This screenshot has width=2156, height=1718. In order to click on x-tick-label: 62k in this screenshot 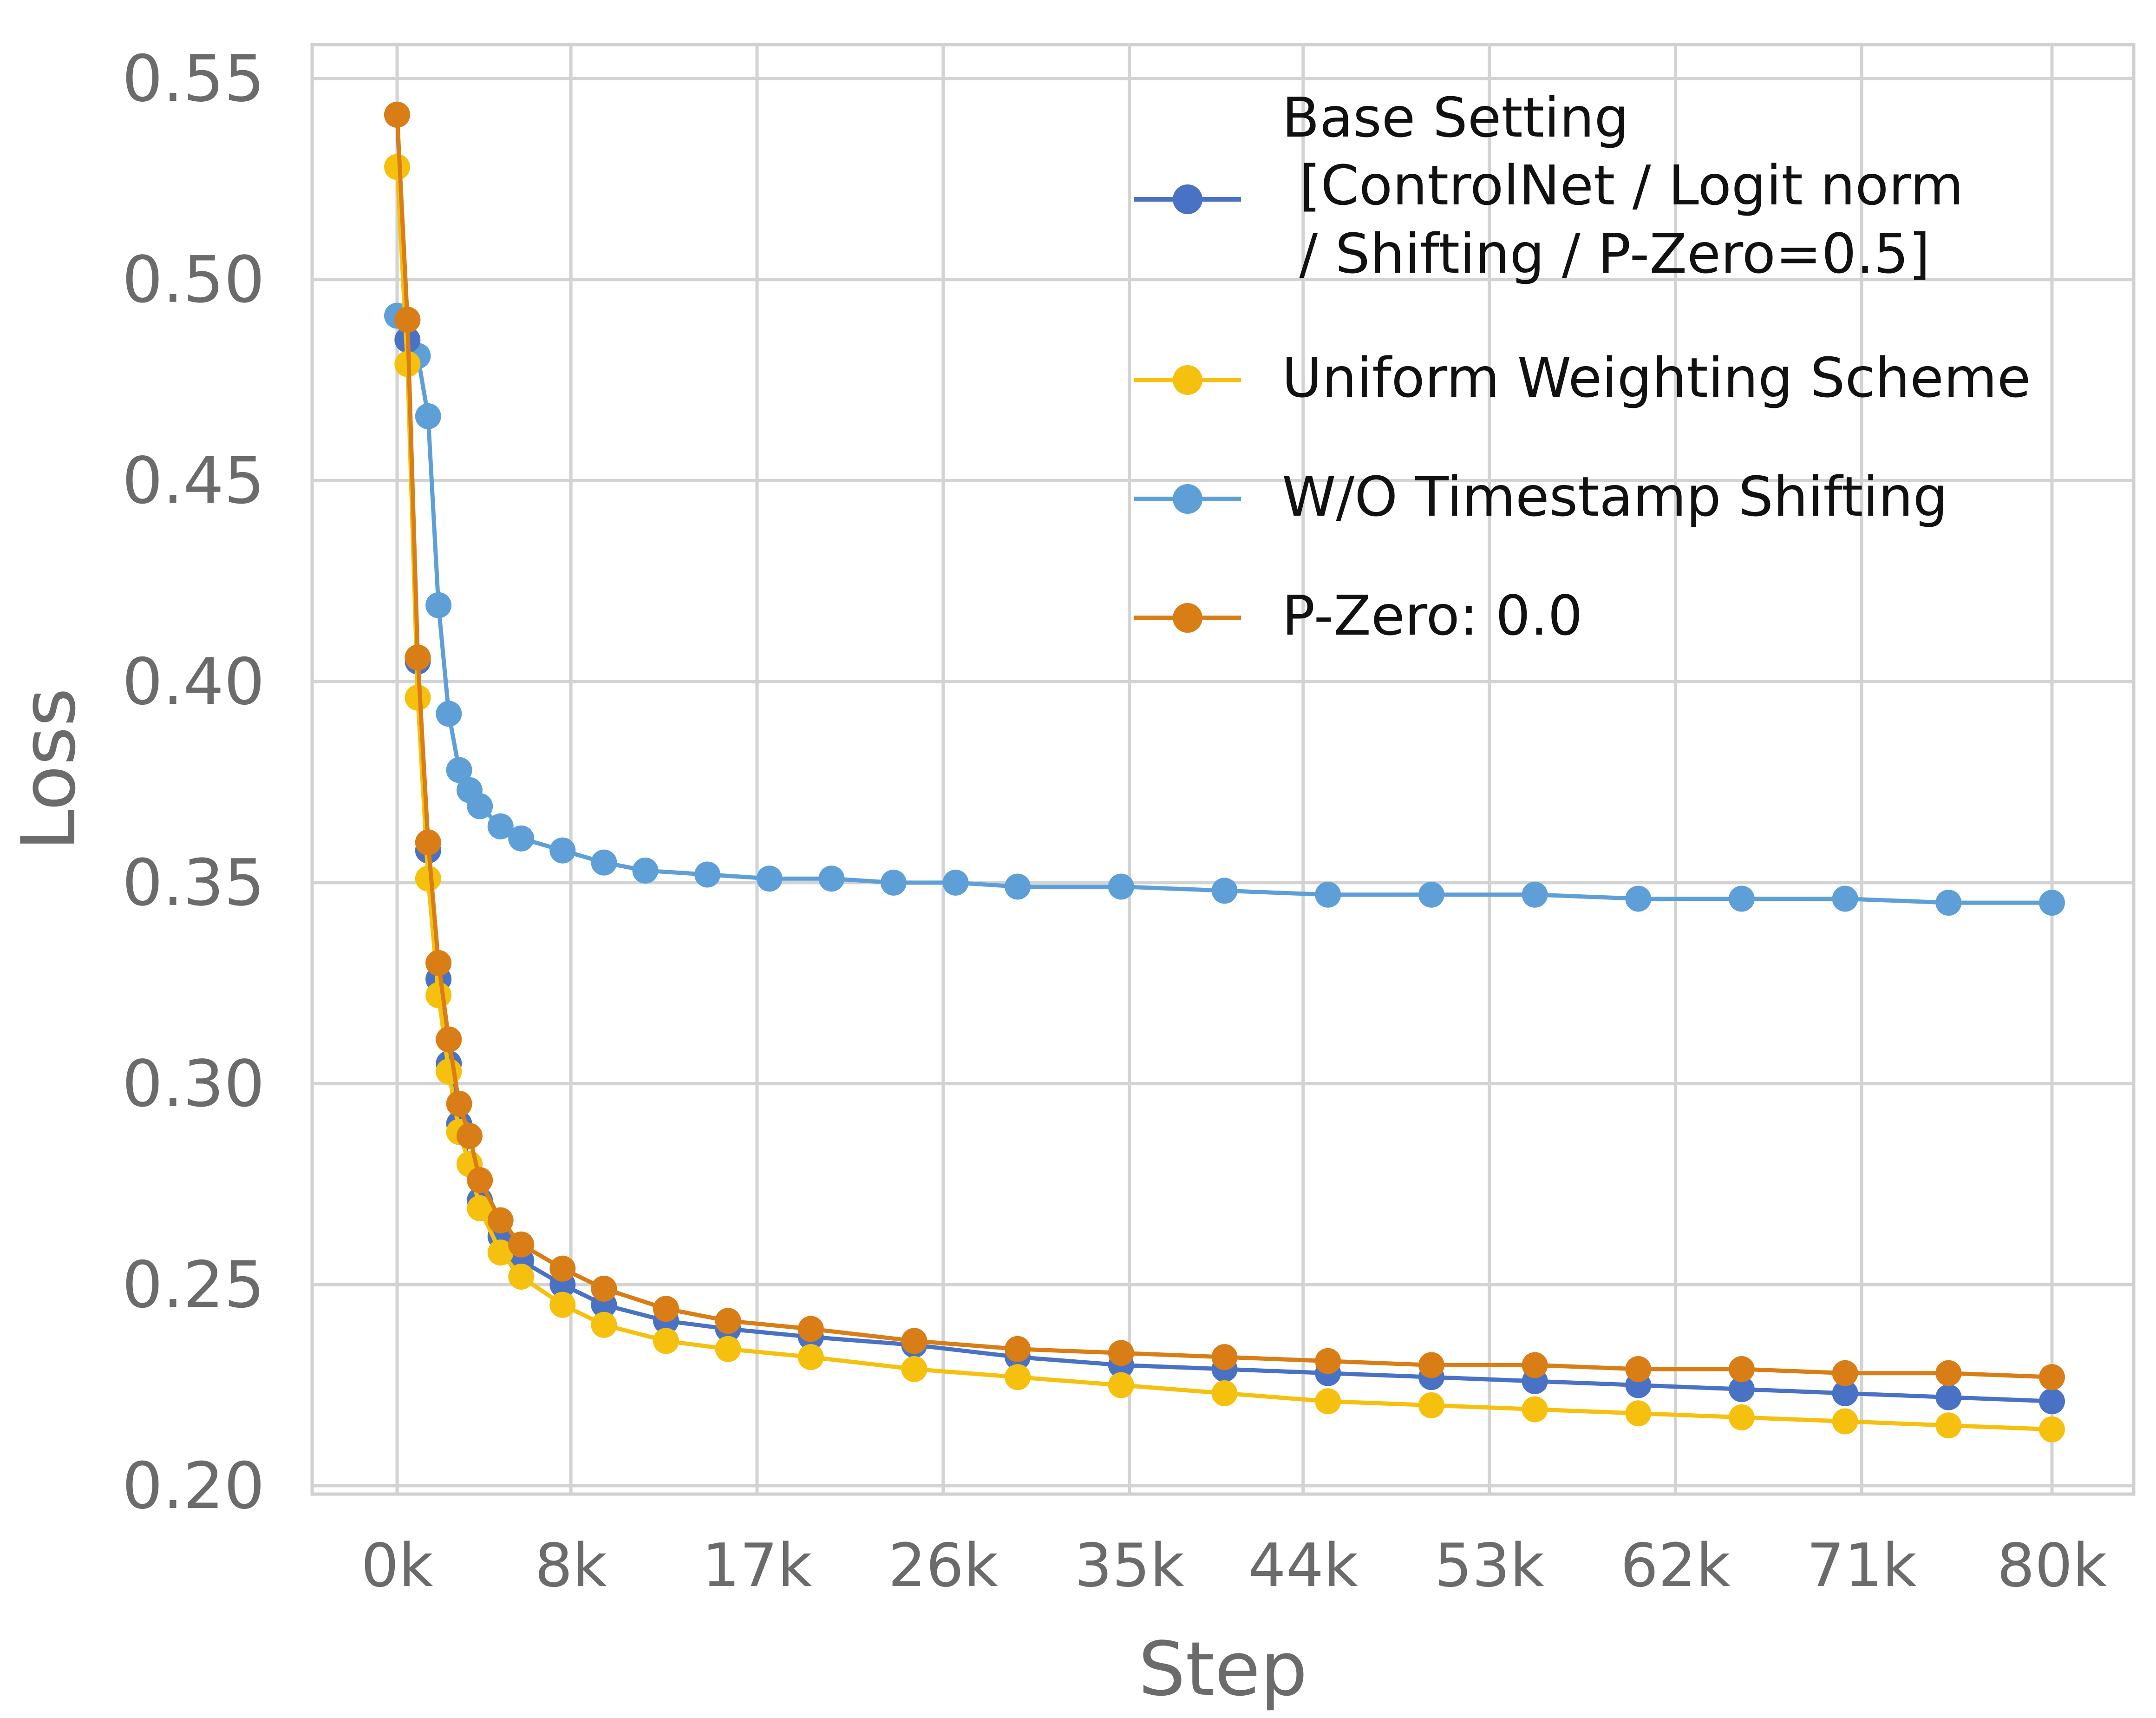, I will do `click(1675, 1565)`.